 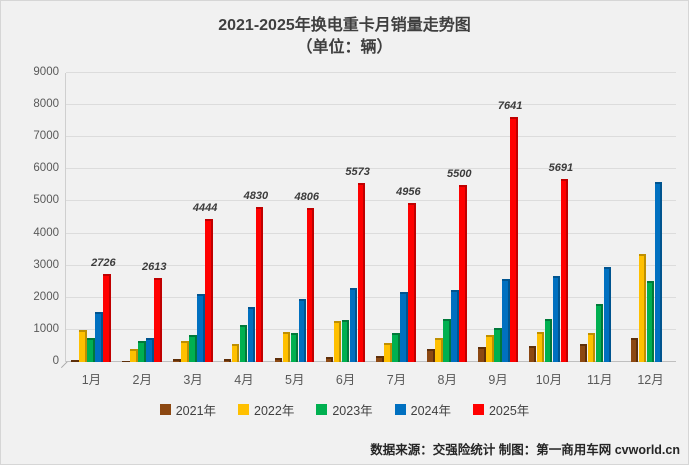 I want to click on bar-2023年-1月, so click(x=91, y=349).